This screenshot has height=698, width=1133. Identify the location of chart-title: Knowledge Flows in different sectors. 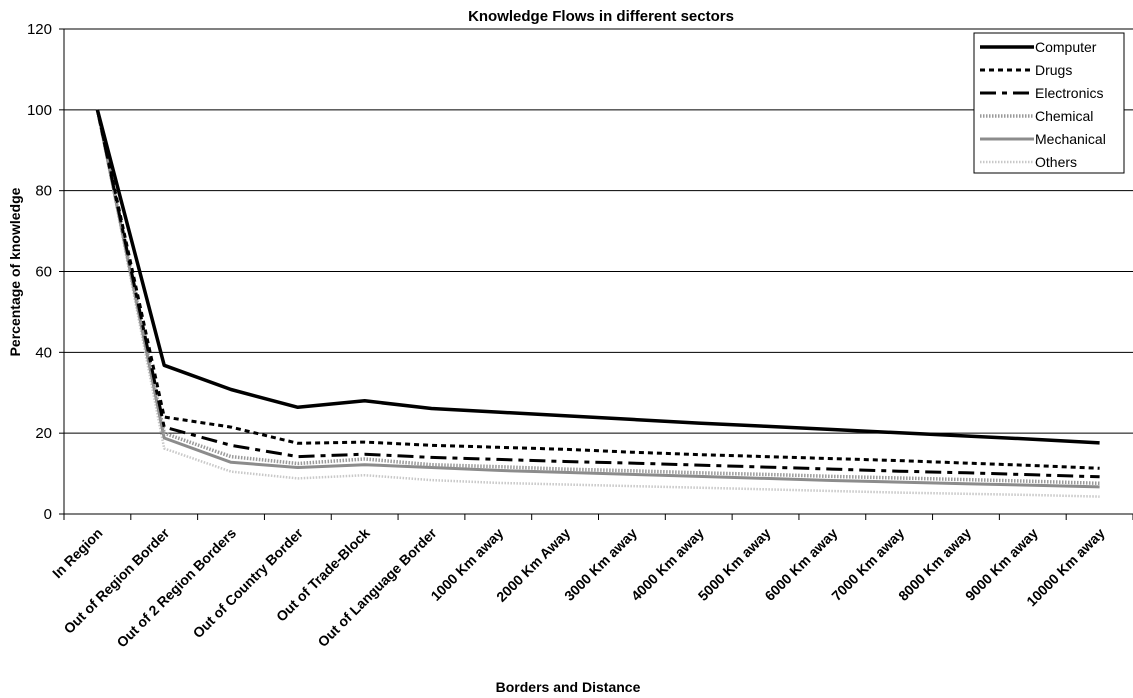
(601, 16).